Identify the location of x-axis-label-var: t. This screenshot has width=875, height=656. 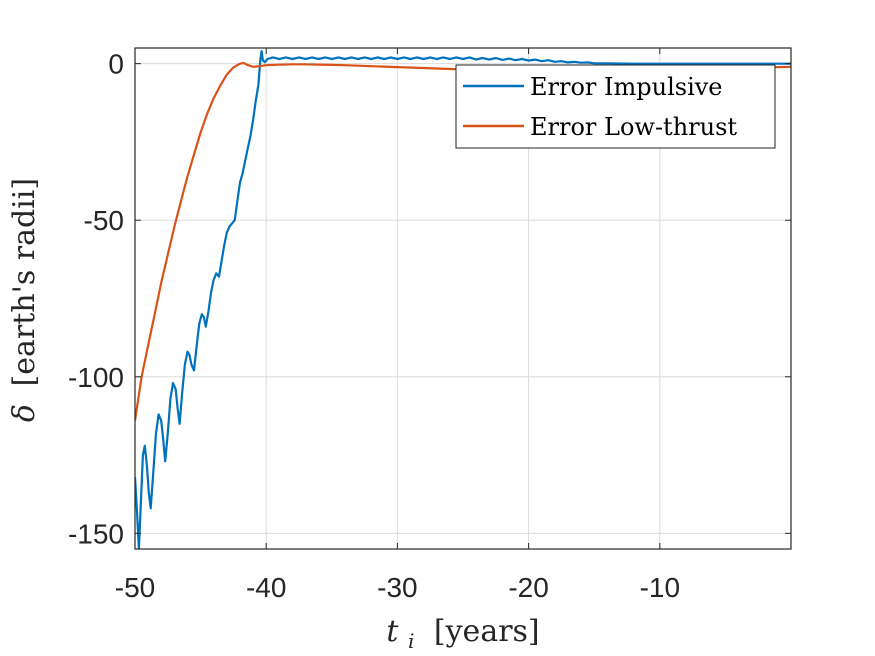
(392, 631).